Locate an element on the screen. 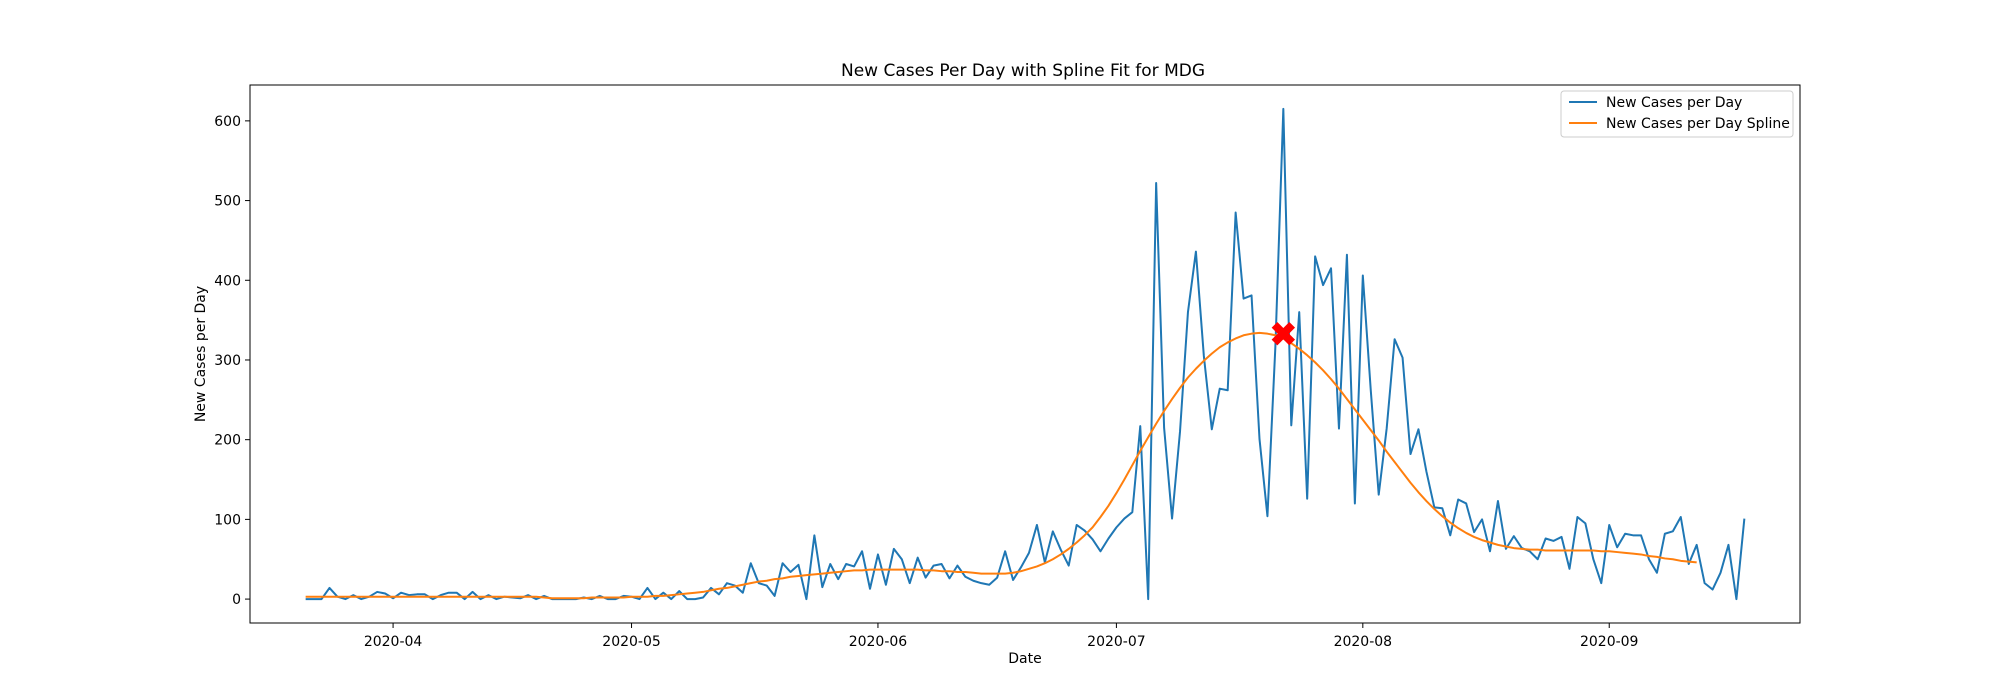 This screenshot has width=2000, height=700. y-tick-label-6: 600 is located at coordinates (227, 122).